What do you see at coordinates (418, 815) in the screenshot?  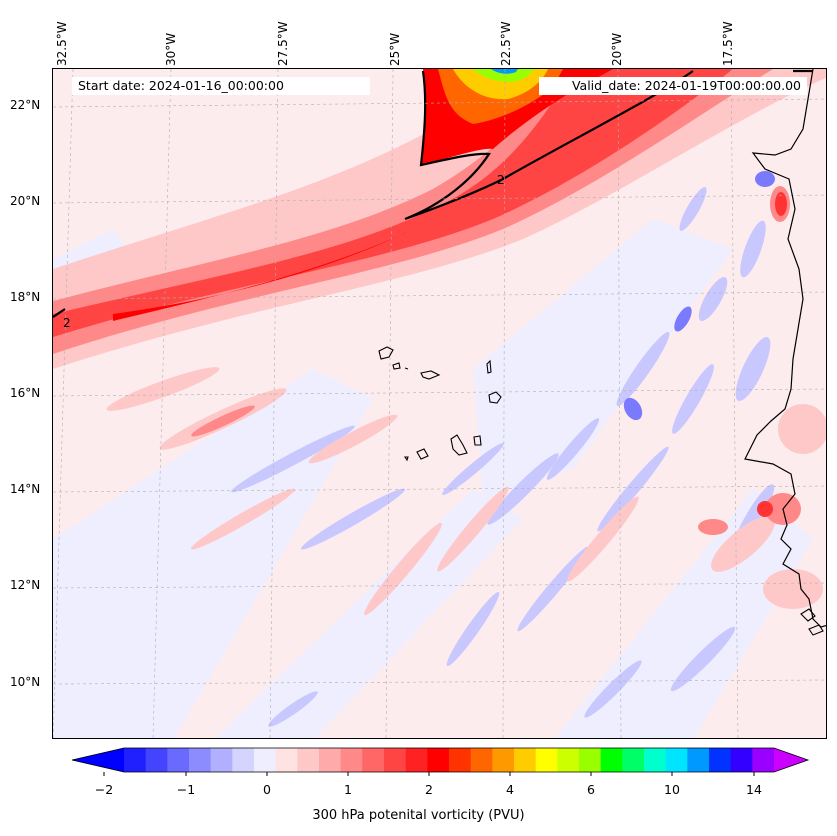 I see `colorbar-title: 300 hPa potenital vorticity (PVU)` at bounding box center [418, 815].